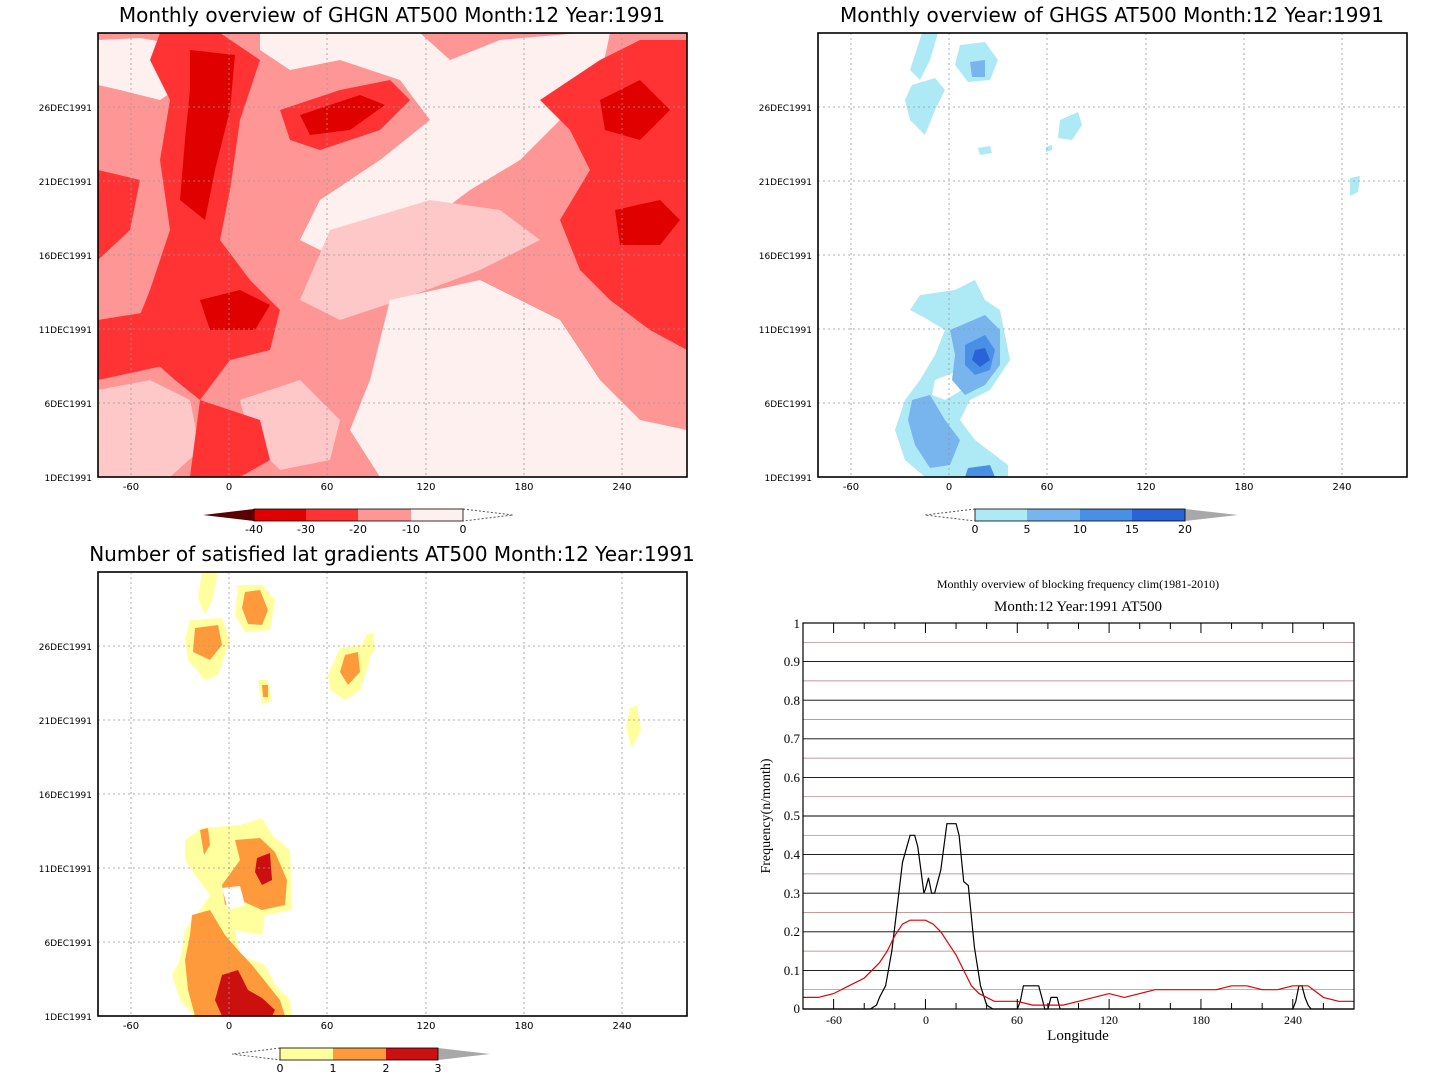  I want to click on ghgs-x-tick: 120, so click(1145, 487).